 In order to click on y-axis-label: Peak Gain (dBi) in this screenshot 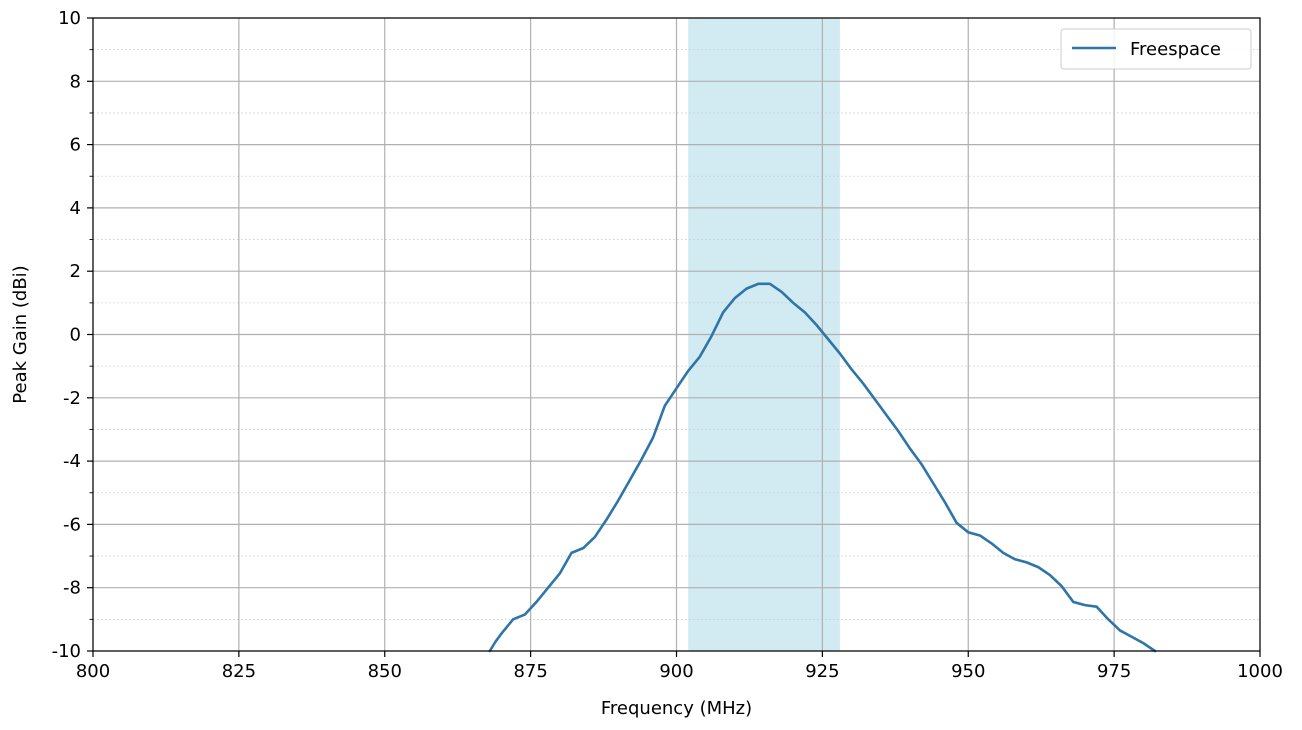, I will do `click(20, 334)`.